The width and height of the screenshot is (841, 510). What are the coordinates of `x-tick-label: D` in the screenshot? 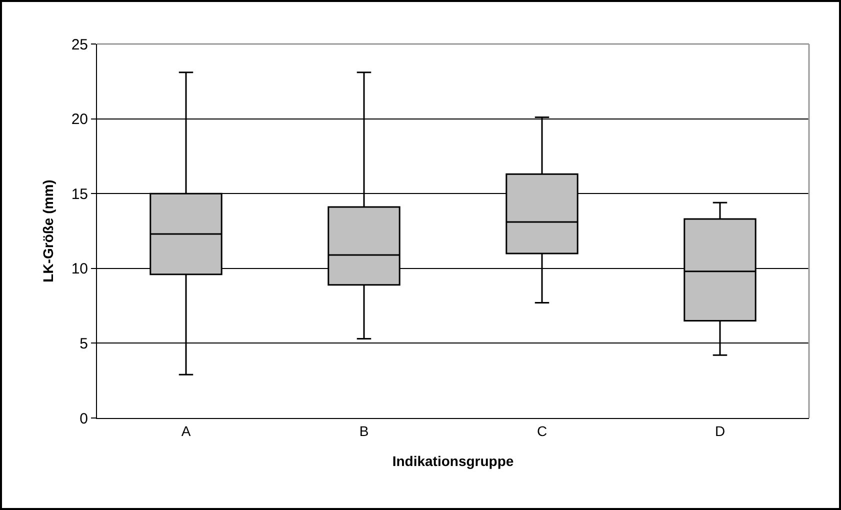 It's located at (720, 430).